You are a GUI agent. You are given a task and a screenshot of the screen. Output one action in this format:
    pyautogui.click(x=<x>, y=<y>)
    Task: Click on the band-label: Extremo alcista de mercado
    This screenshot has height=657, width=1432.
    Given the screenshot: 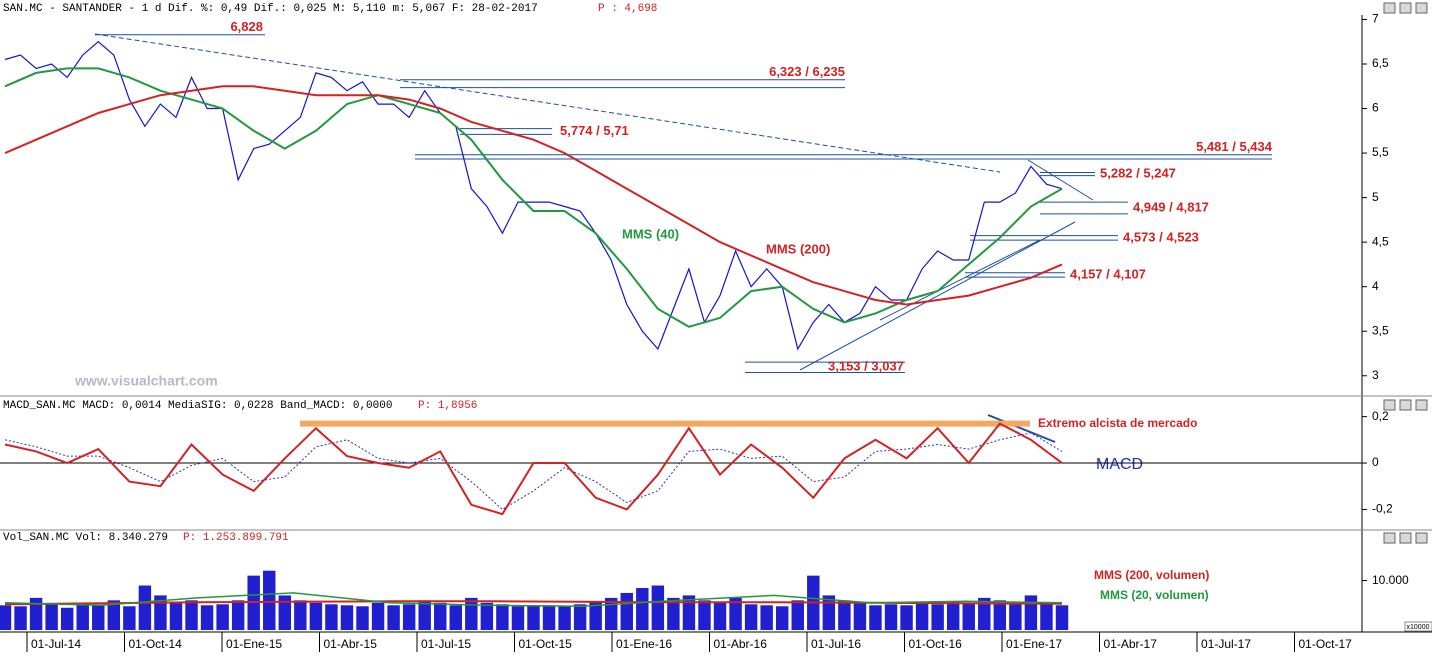 What is the action you would take?
    pyautogui.click(x=1117, y=423)
    